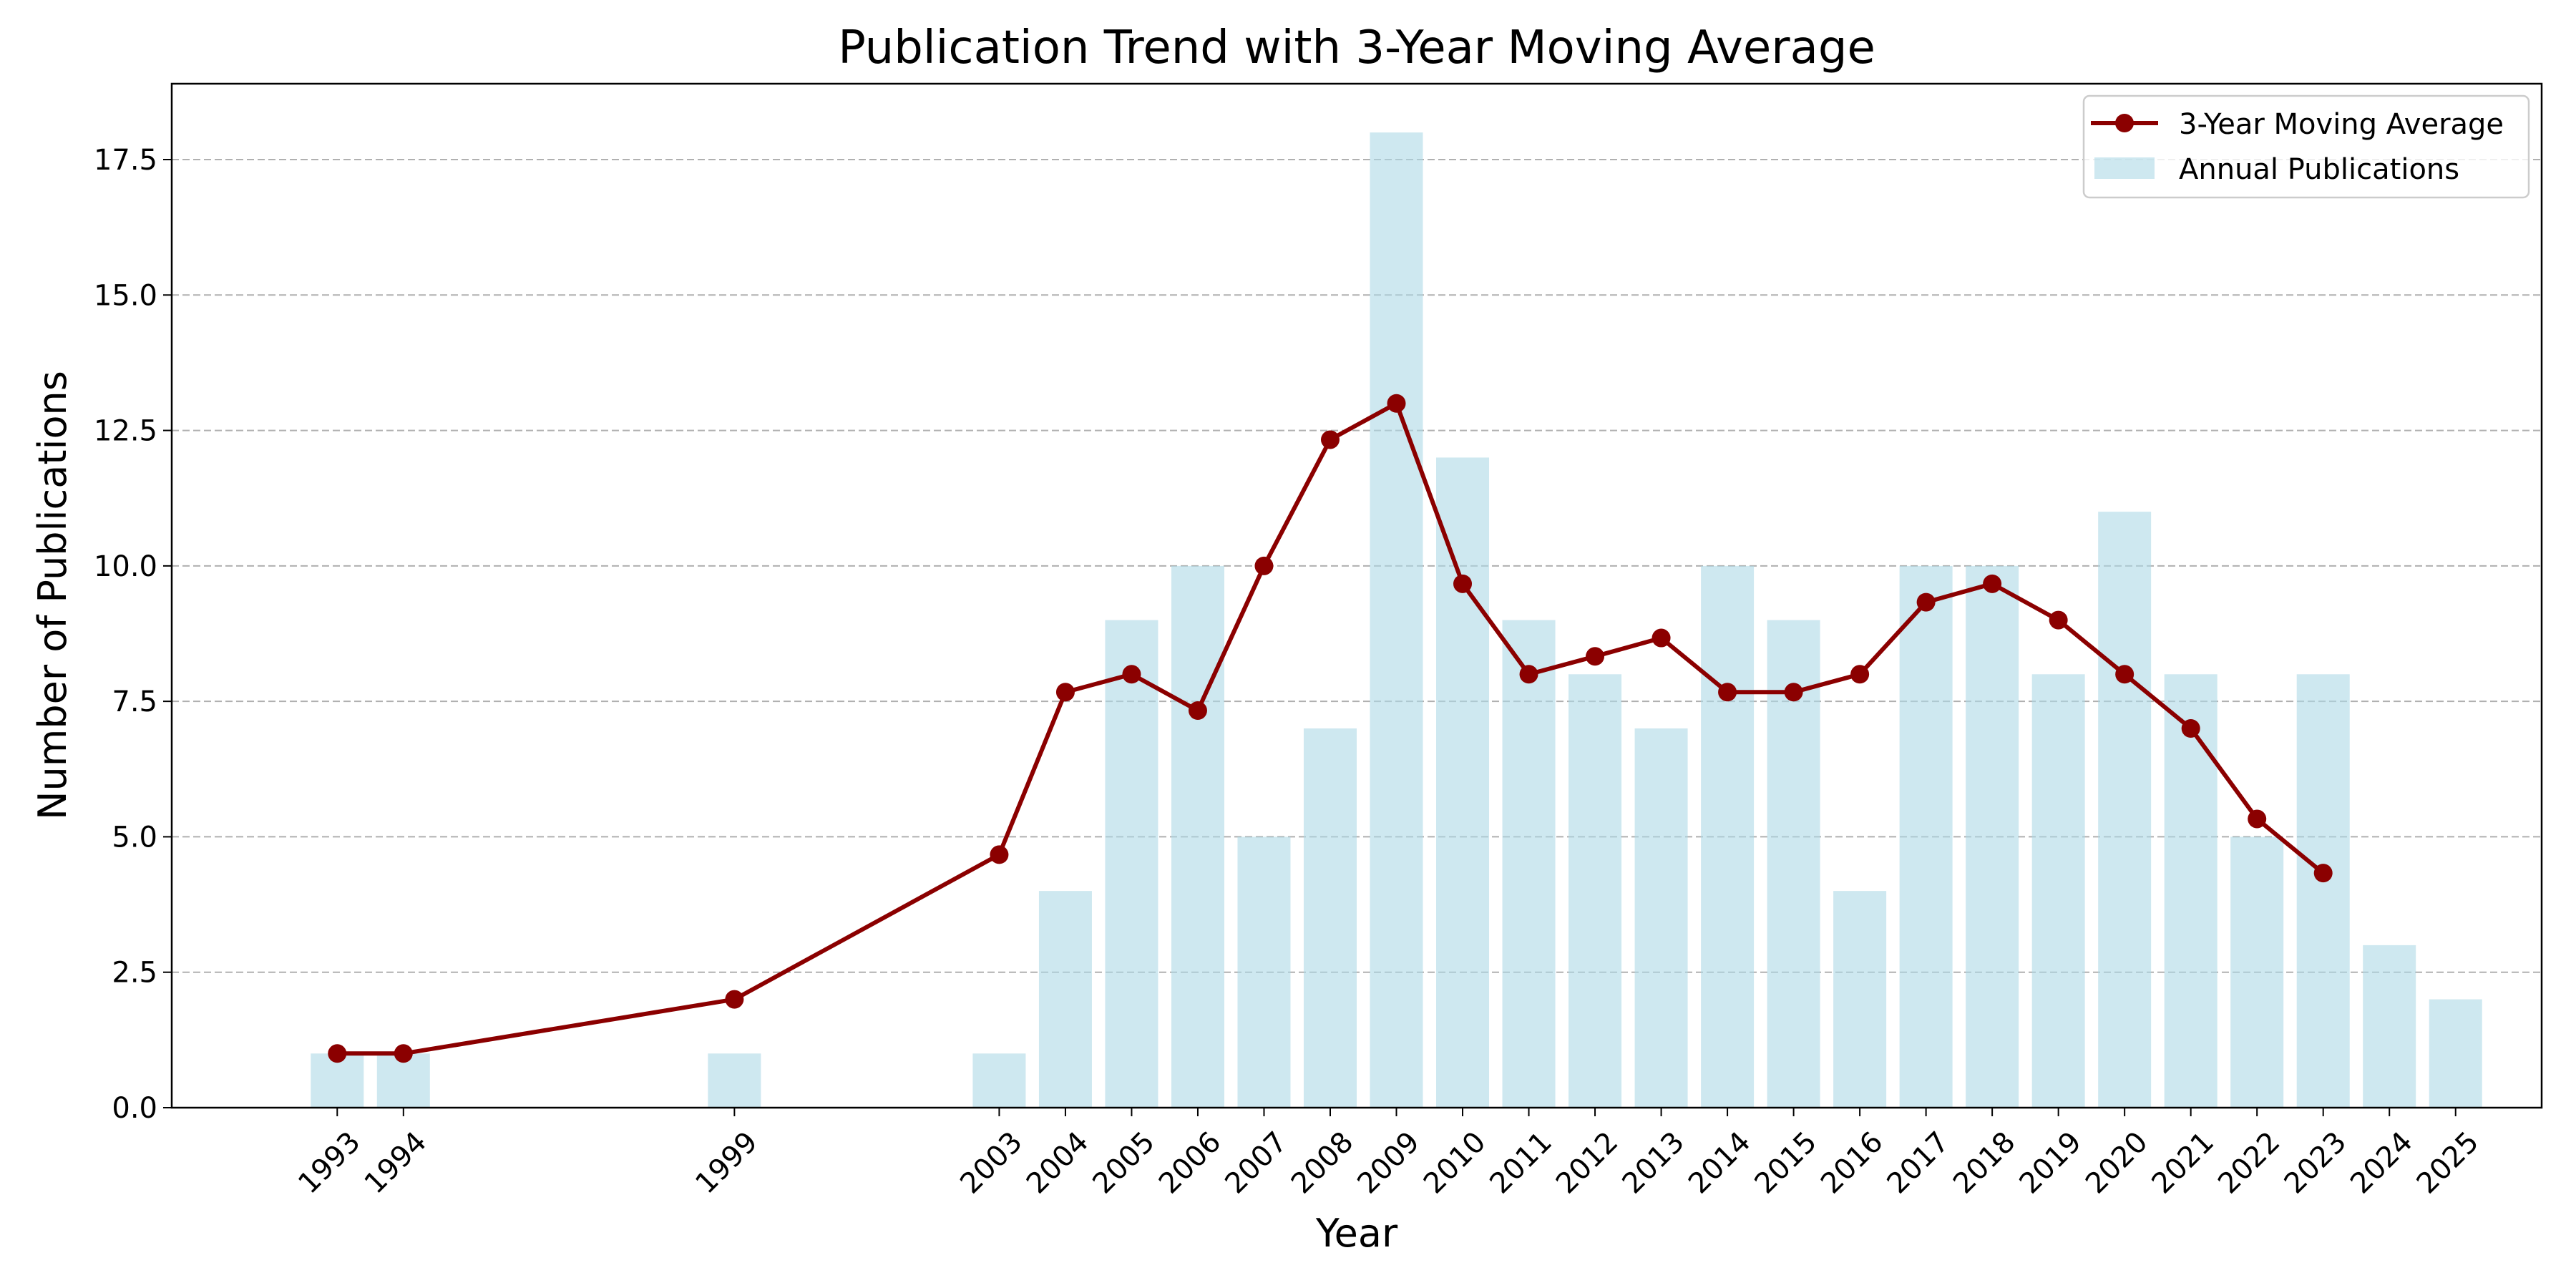 This screenshot has width=2576, height=1288. Describe the element at coordinates (2341, 124) in the screenshot. I see `legend-label-moving-average: 3-Year Moving Average` at that location.